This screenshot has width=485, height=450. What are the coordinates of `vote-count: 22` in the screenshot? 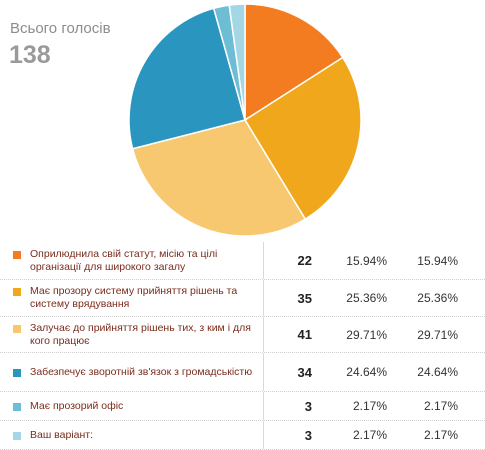 It's located at (304, 260).